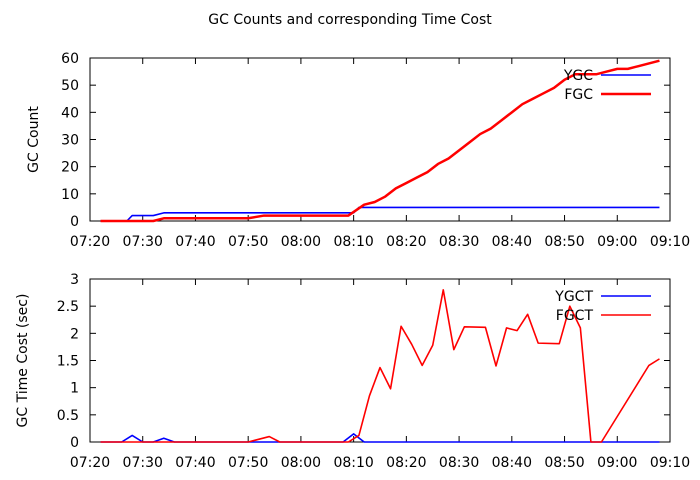 This screenshot has height=480, width=700. What do you see at coordinates (578, 95) in the screenshot?
I see `legend-label-fgc: FGC` at bounding box center [578, 95].